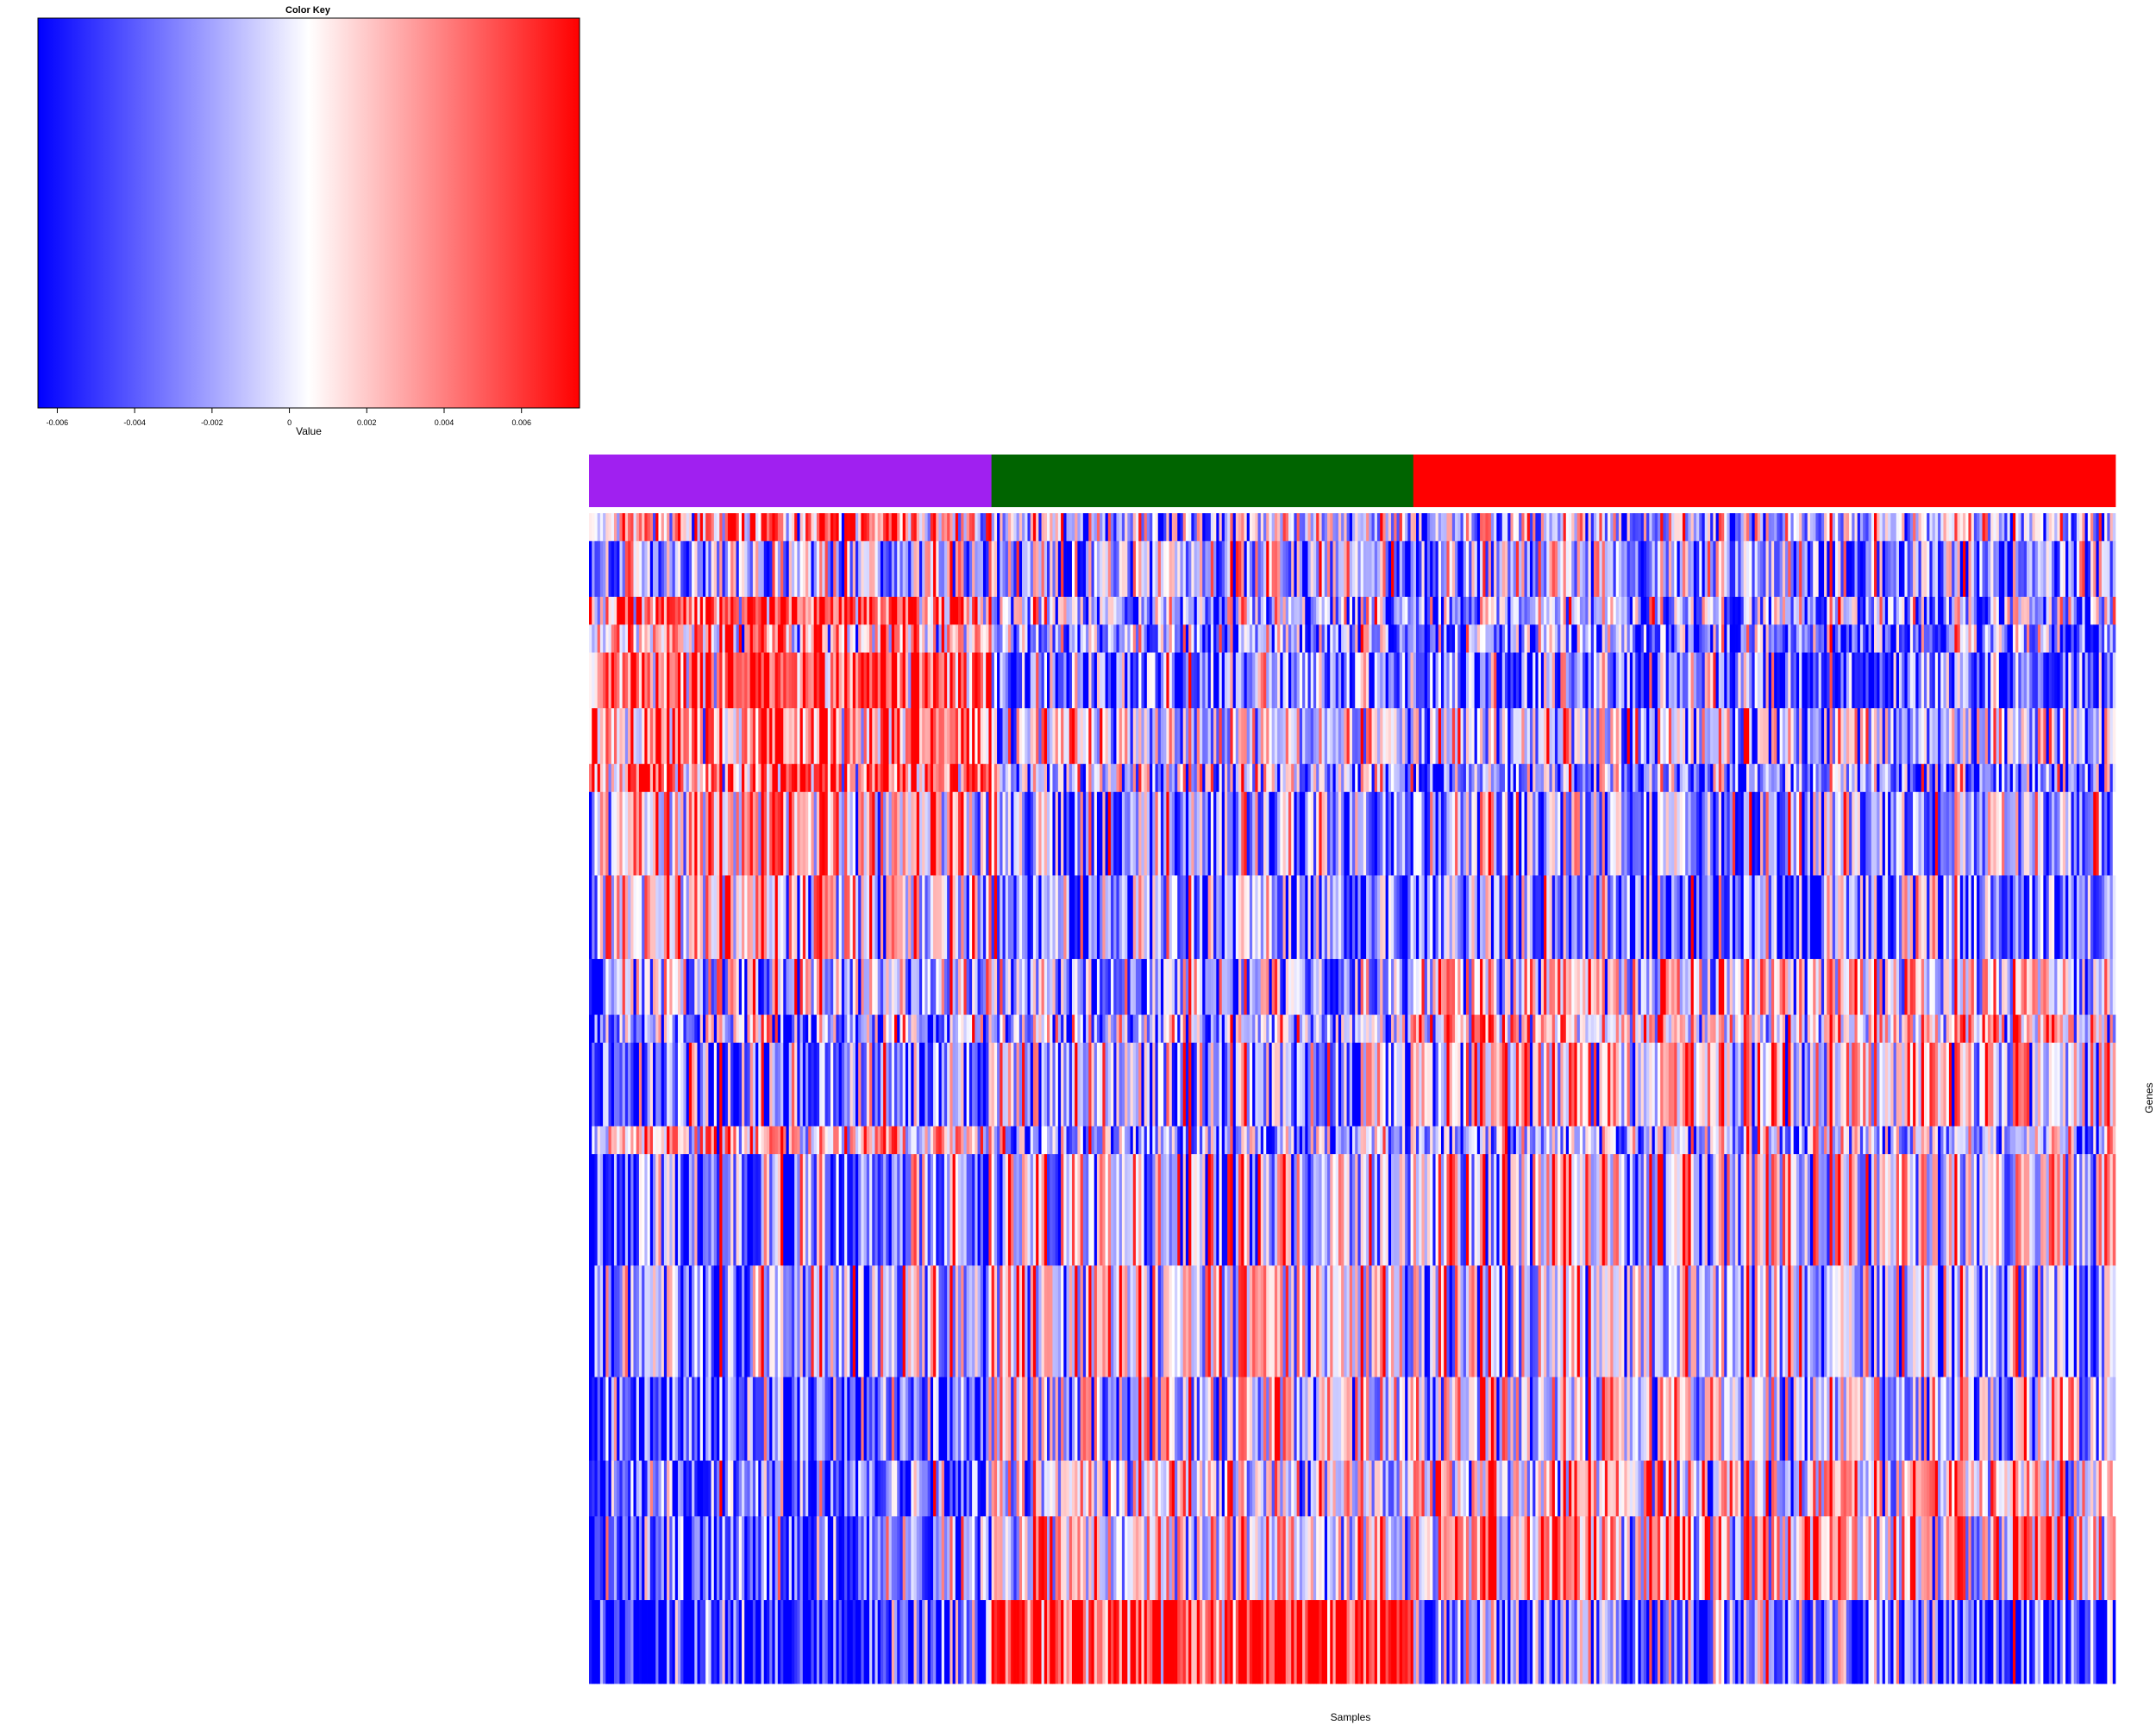  Describe the element at coordinates (134, 423) in the screenshot. I see `color-key-tick-label: -0.004` at that location.